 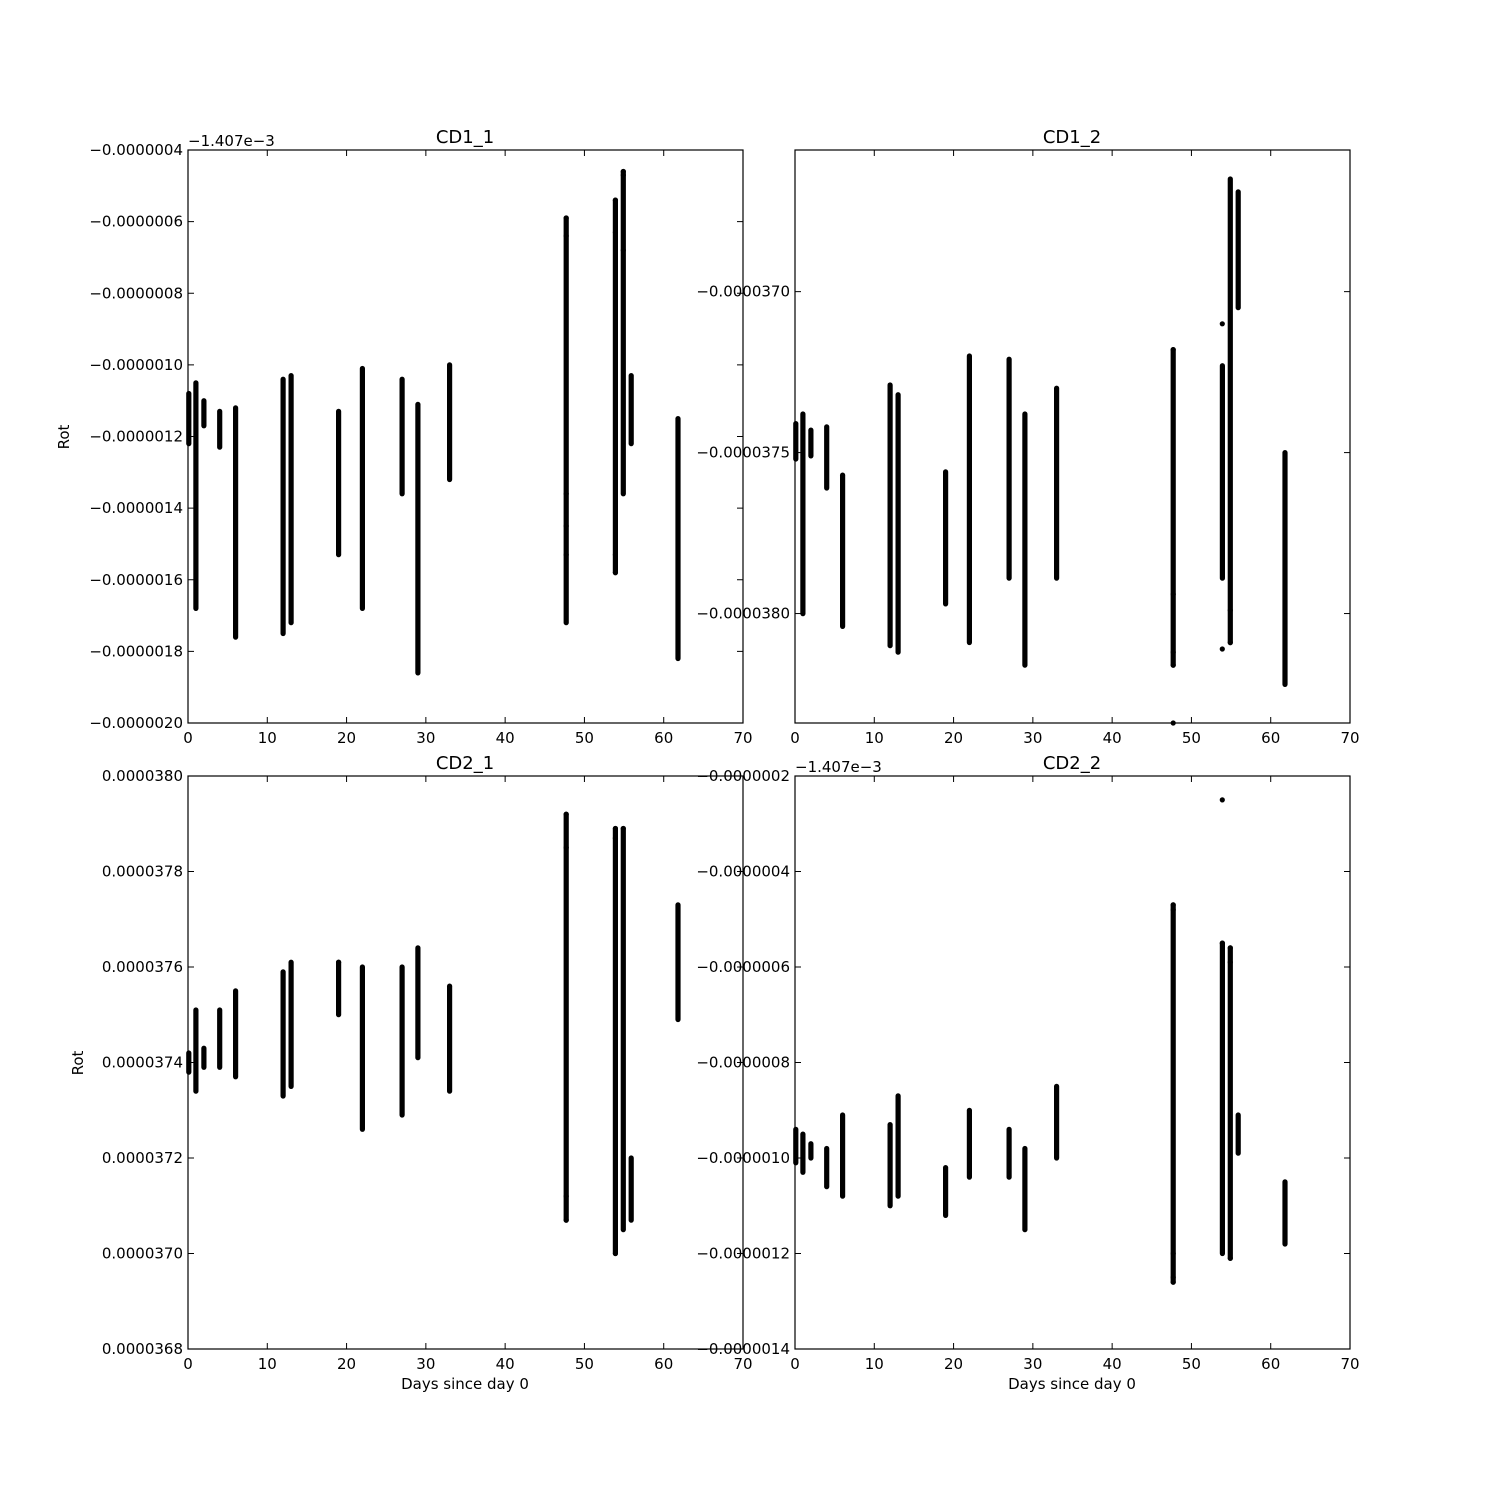 I want to click on y-tick-label: −0.0000014, so click(x=743, y=1349).